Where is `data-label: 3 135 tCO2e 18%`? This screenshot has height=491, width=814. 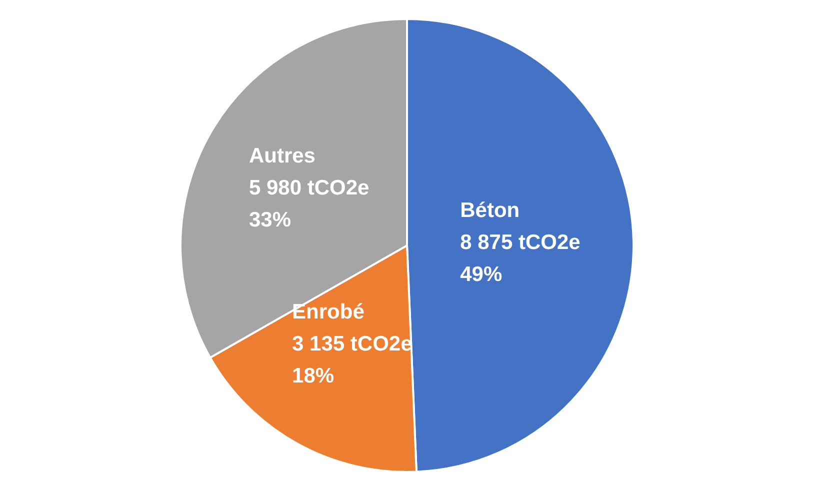 data-label: 3 135 tCO2e 18% is located at coordinates (352, 360).